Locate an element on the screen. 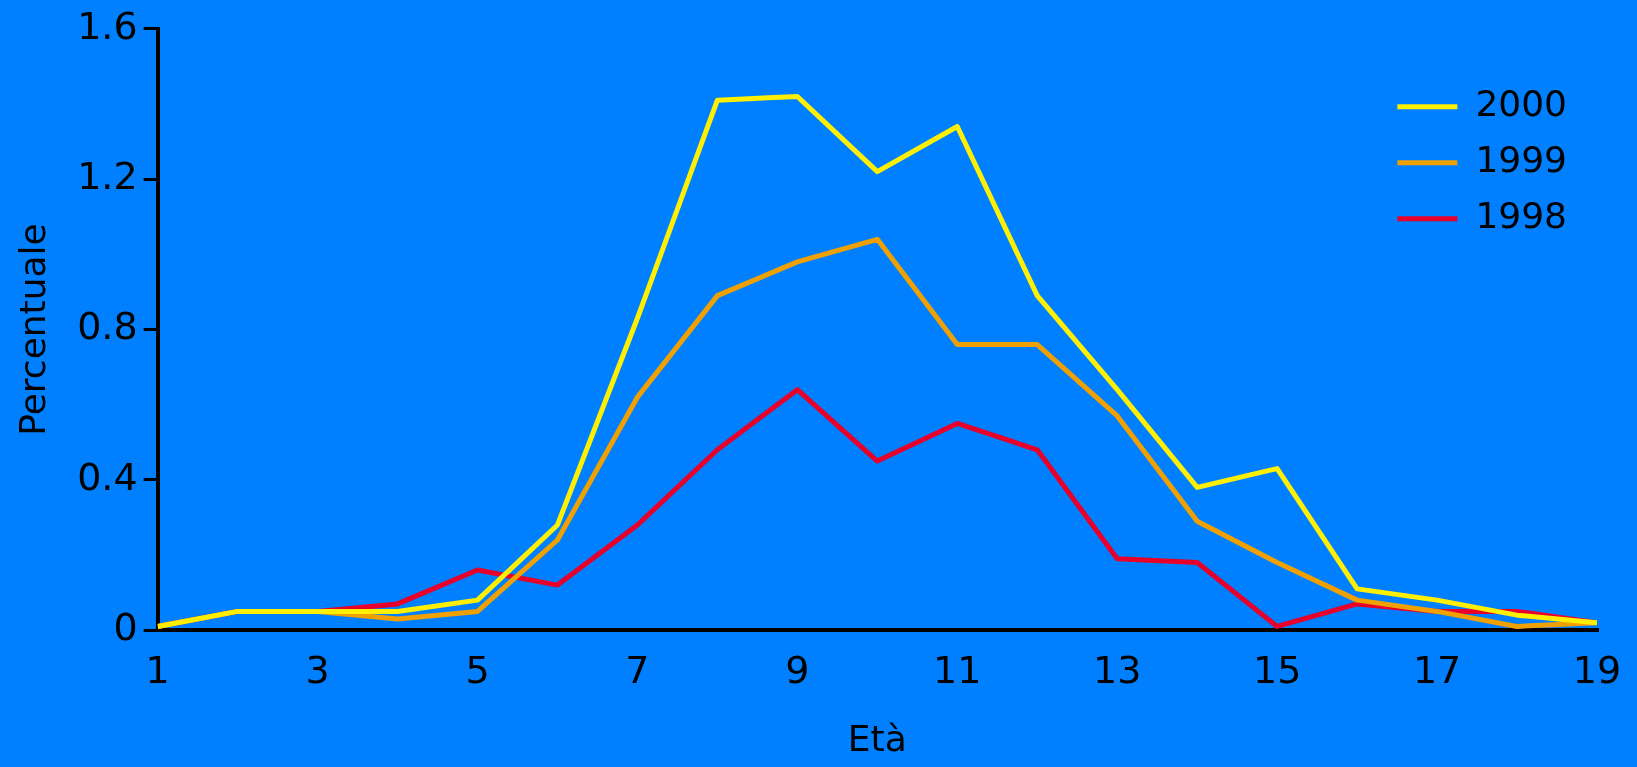 This screenshot has width=1637, height=767. y-axis-title: Percentuale is located at coordinates (32, 329).